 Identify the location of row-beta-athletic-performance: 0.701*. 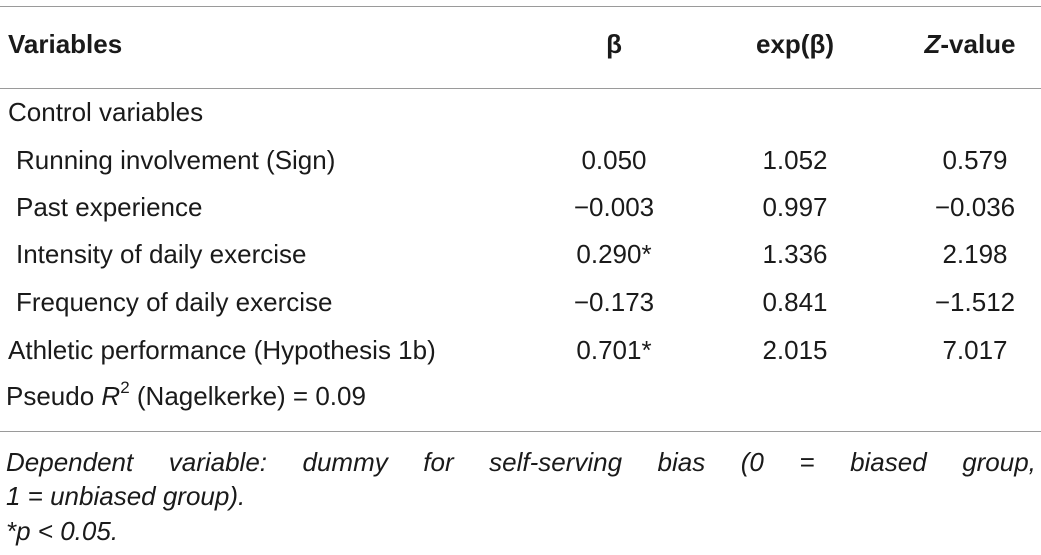
(614, 350).